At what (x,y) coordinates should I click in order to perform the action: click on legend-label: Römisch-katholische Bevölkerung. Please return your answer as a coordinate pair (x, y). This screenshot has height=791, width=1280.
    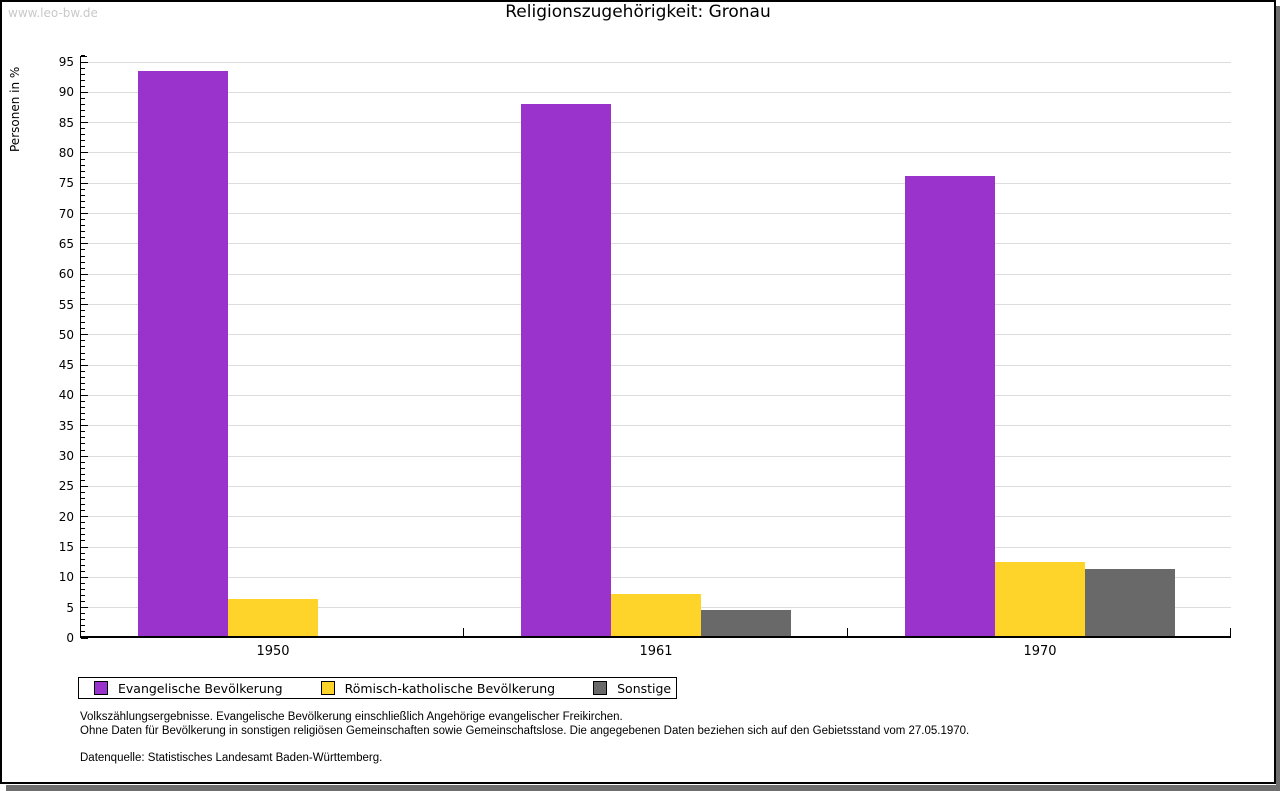
    Looking at the image, I should click on (450, 688).